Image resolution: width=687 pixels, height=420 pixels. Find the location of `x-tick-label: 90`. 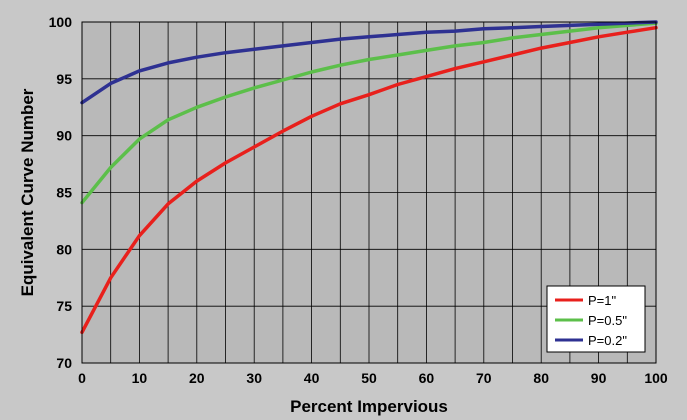

x-tick-label: 90 is located at coordinates (599, 378).